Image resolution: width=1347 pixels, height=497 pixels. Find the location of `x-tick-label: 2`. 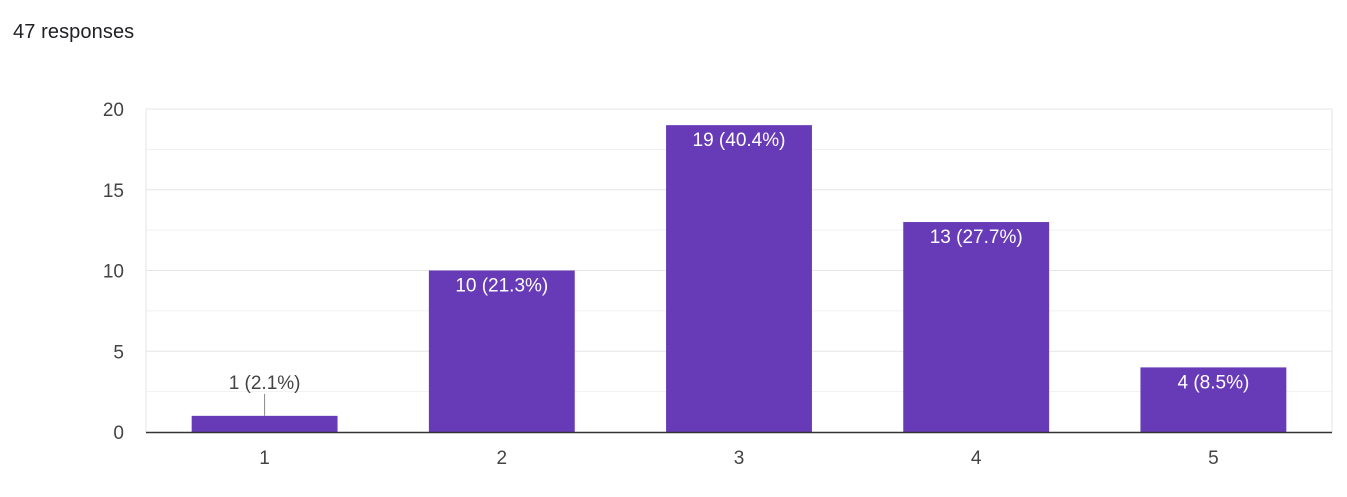

x-tick-label: 2 is located at coordinates (502, 458).